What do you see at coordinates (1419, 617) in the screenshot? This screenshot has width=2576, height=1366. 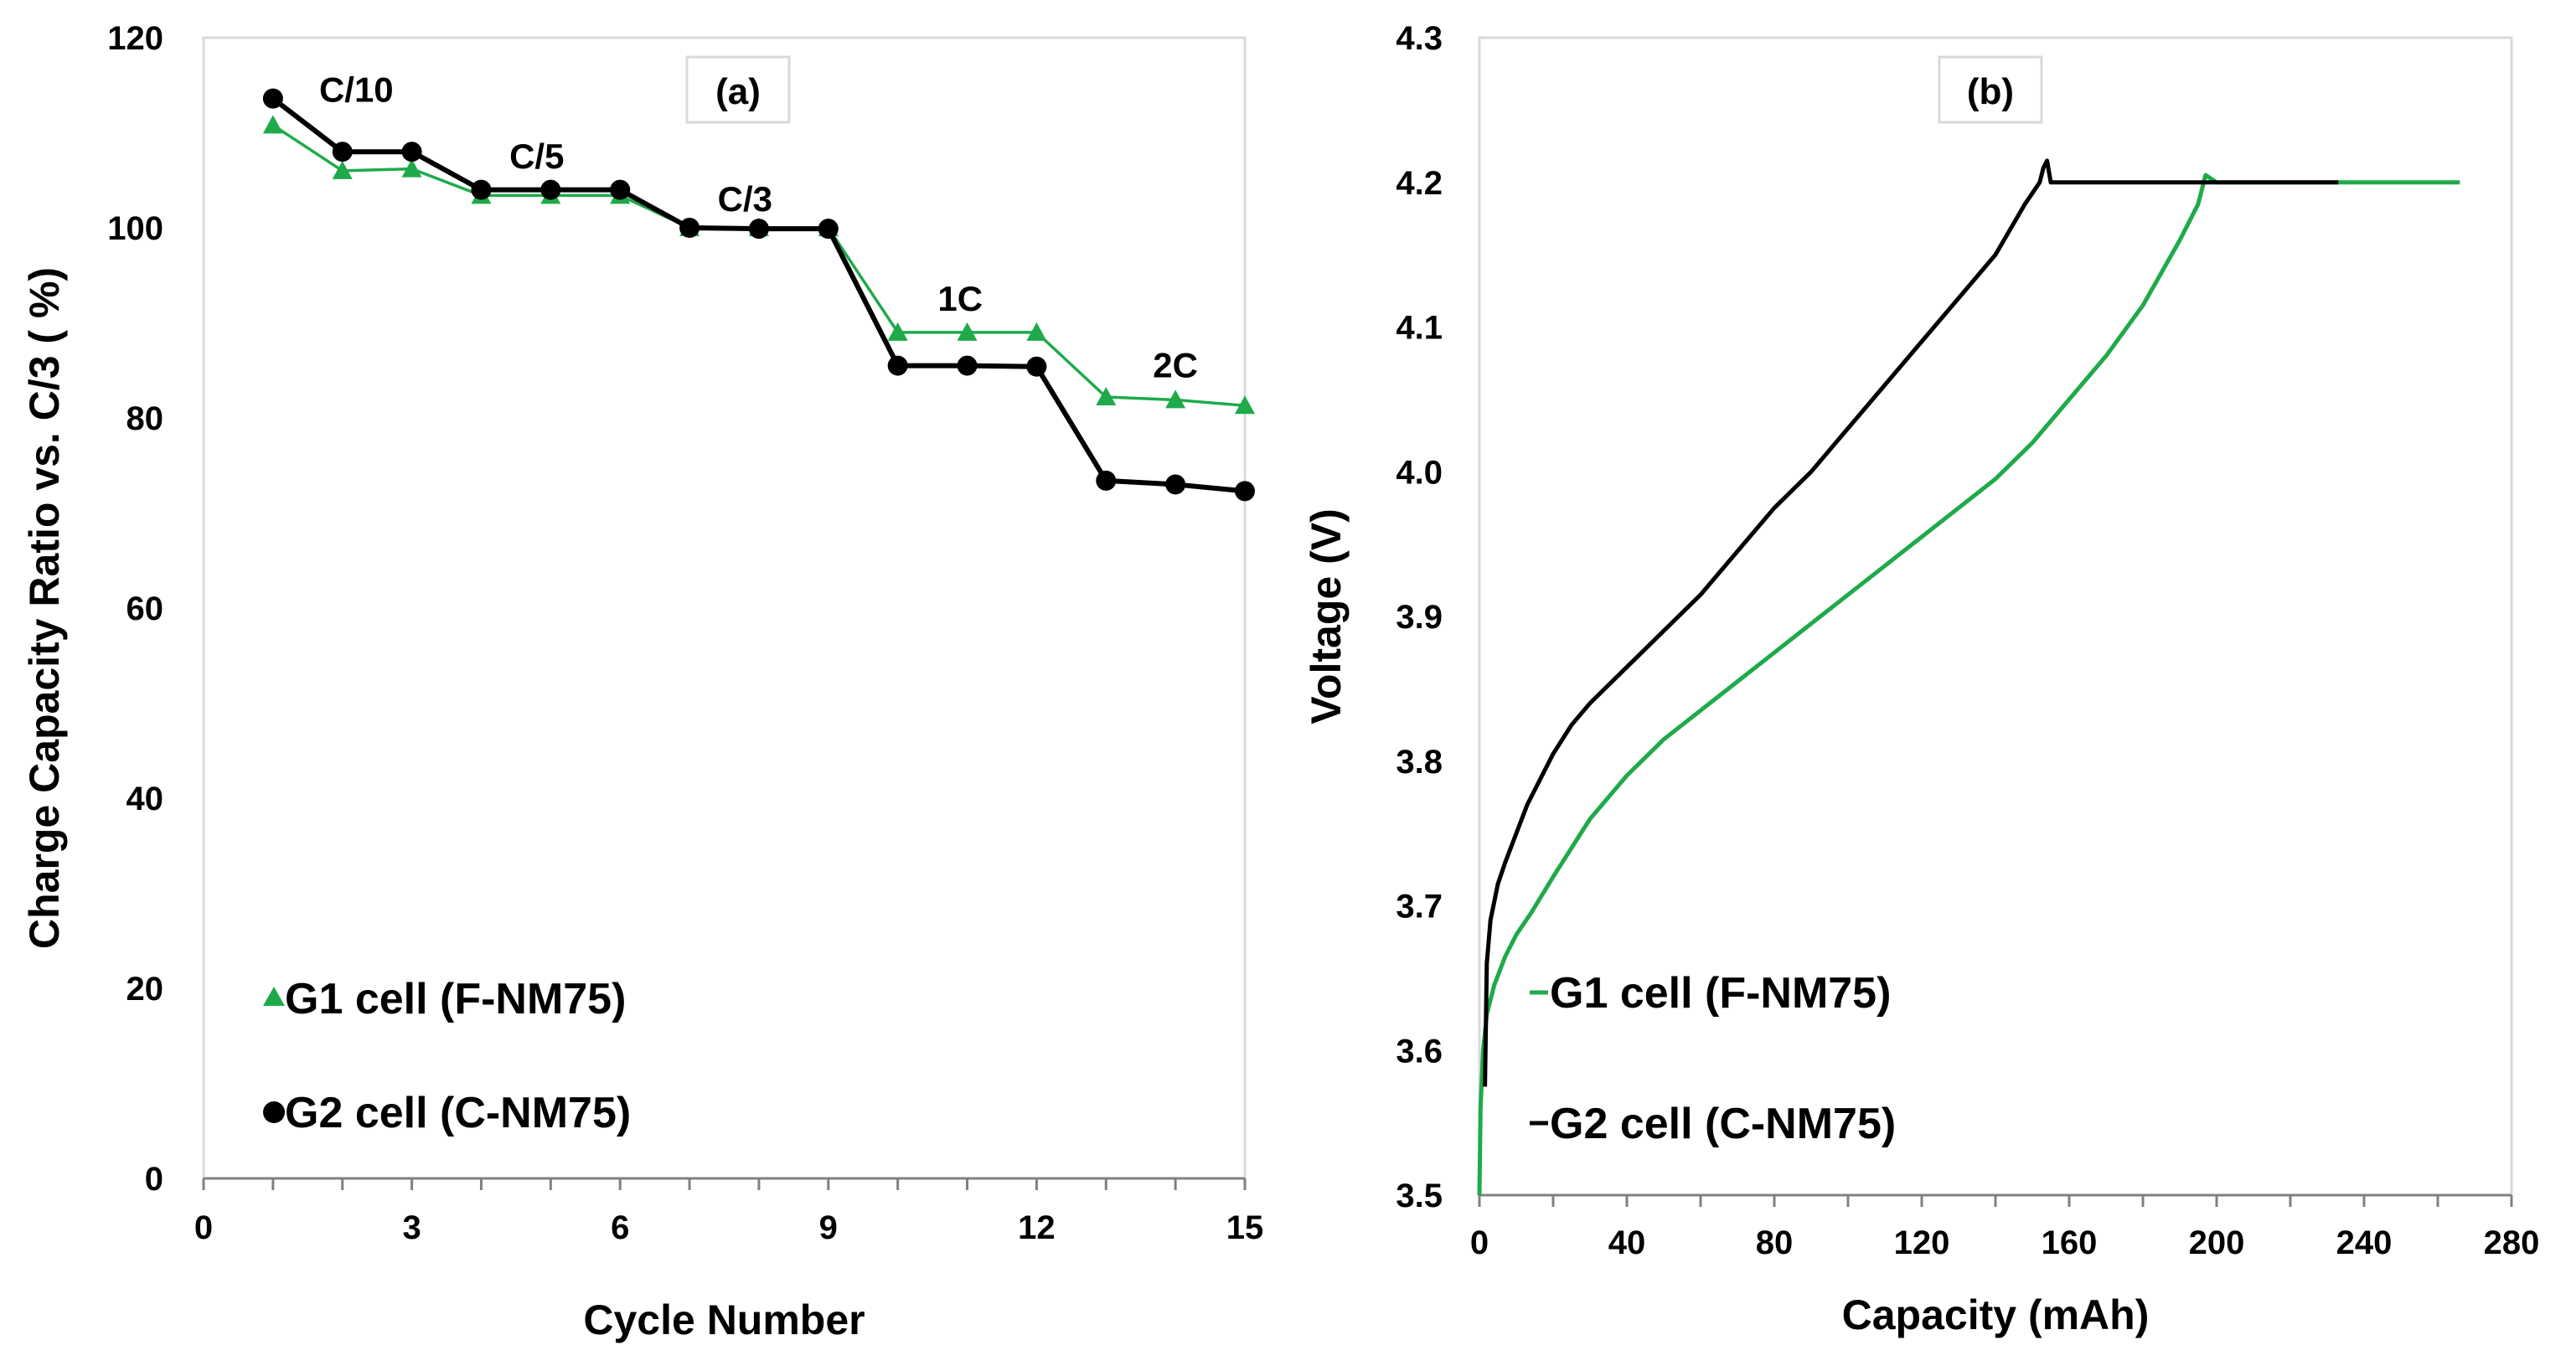 I see `y-tick-label: 3.9` at bounding box center [1419, 617].